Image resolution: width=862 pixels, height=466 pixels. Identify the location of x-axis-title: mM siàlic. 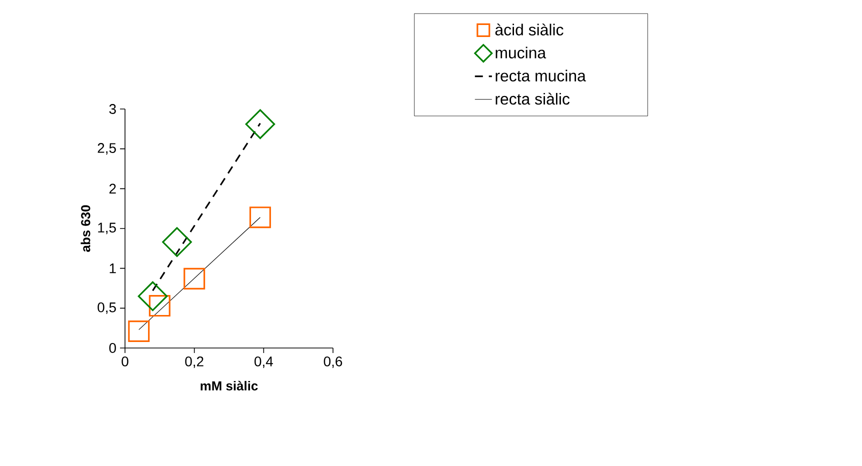
(229, 385).